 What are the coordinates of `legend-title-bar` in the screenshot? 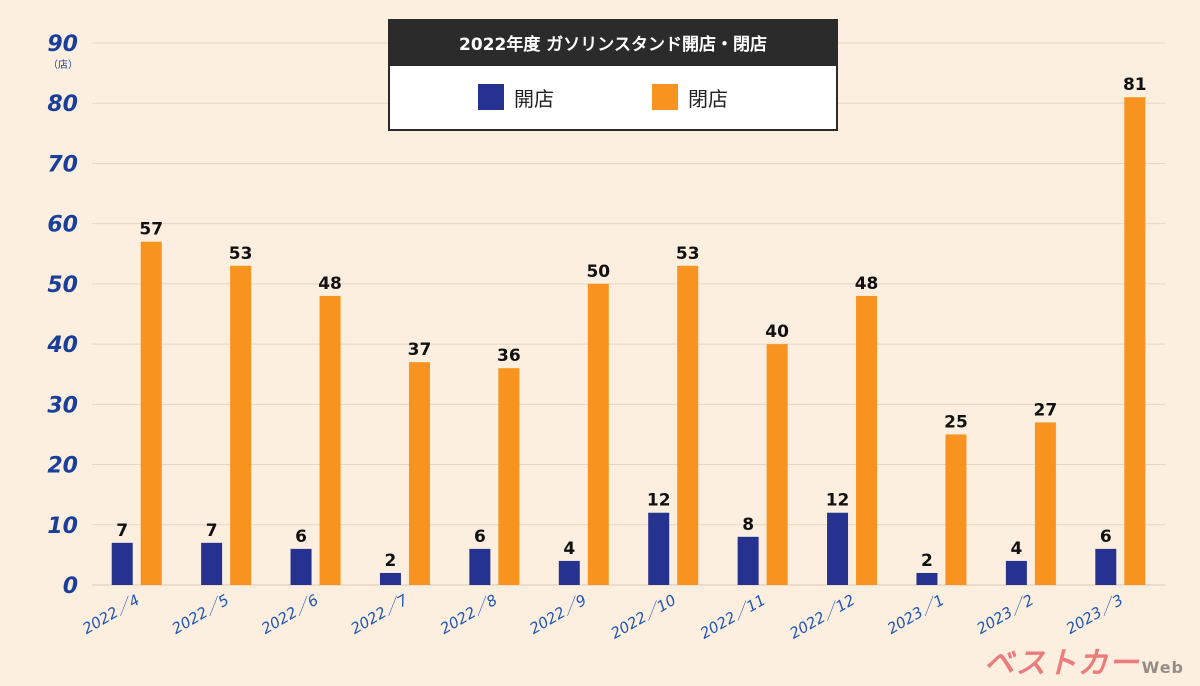 It's located at (613, 43).